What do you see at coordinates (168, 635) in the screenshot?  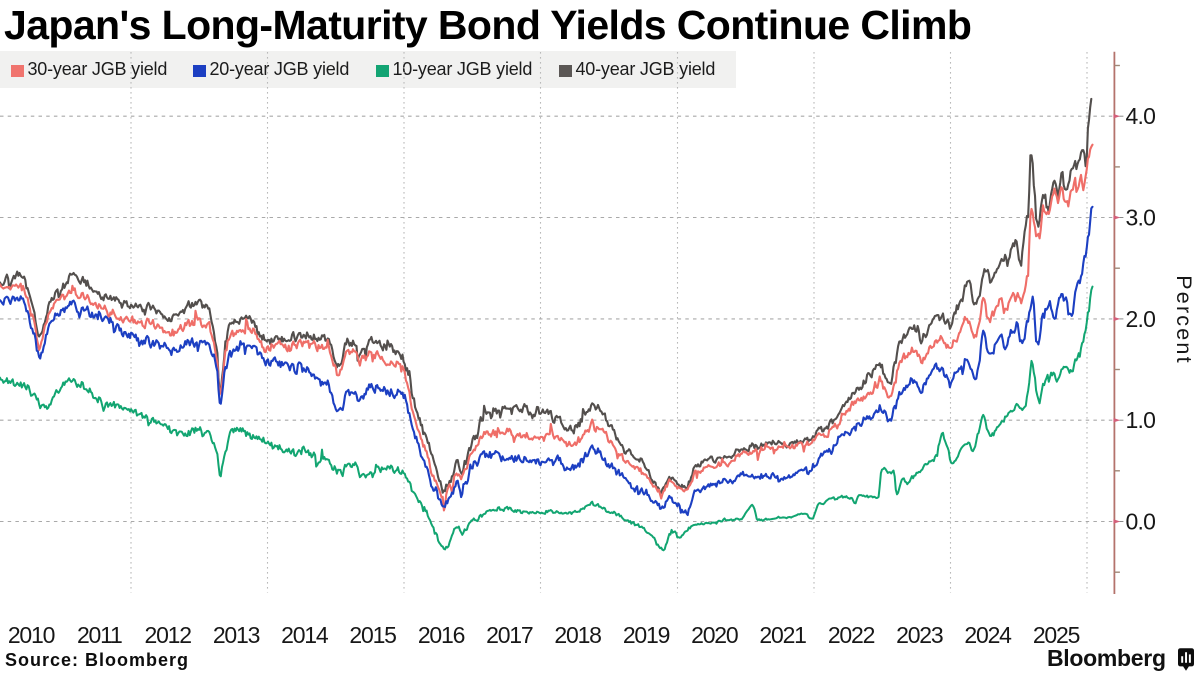 I see `svg-text: 2012` at bounding box center [168, 635].